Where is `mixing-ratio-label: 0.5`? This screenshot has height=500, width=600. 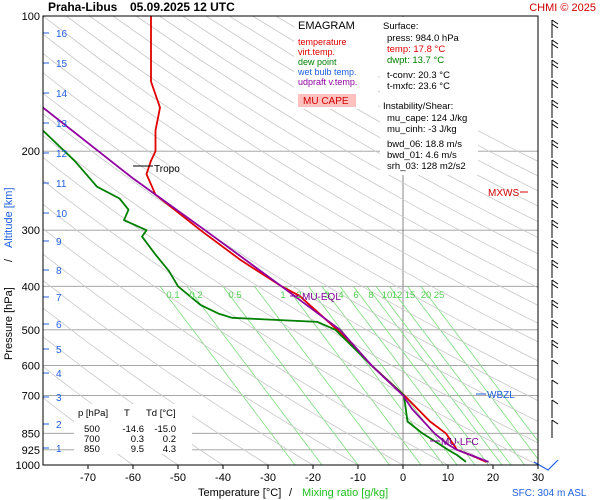 mixing-ratio-label: 0.5 is located at coordinates (234, 295).